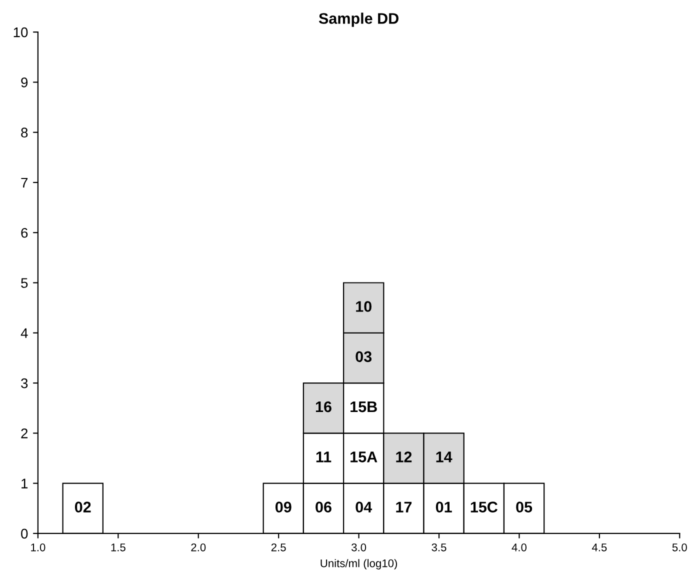 This screenshot has height=583, width=690. I want to click on y-tick-label: 6, so click(24, 233).